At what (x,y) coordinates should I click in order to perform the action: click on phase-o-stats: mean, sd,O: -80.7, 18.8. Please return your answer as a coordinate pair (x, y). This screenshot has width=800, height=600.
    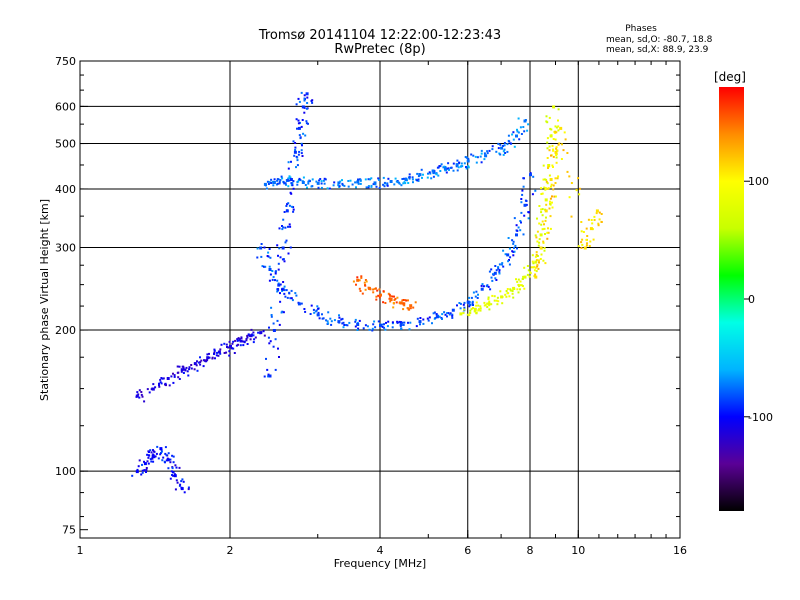
    Looking at the image, I should click on (659, 40).